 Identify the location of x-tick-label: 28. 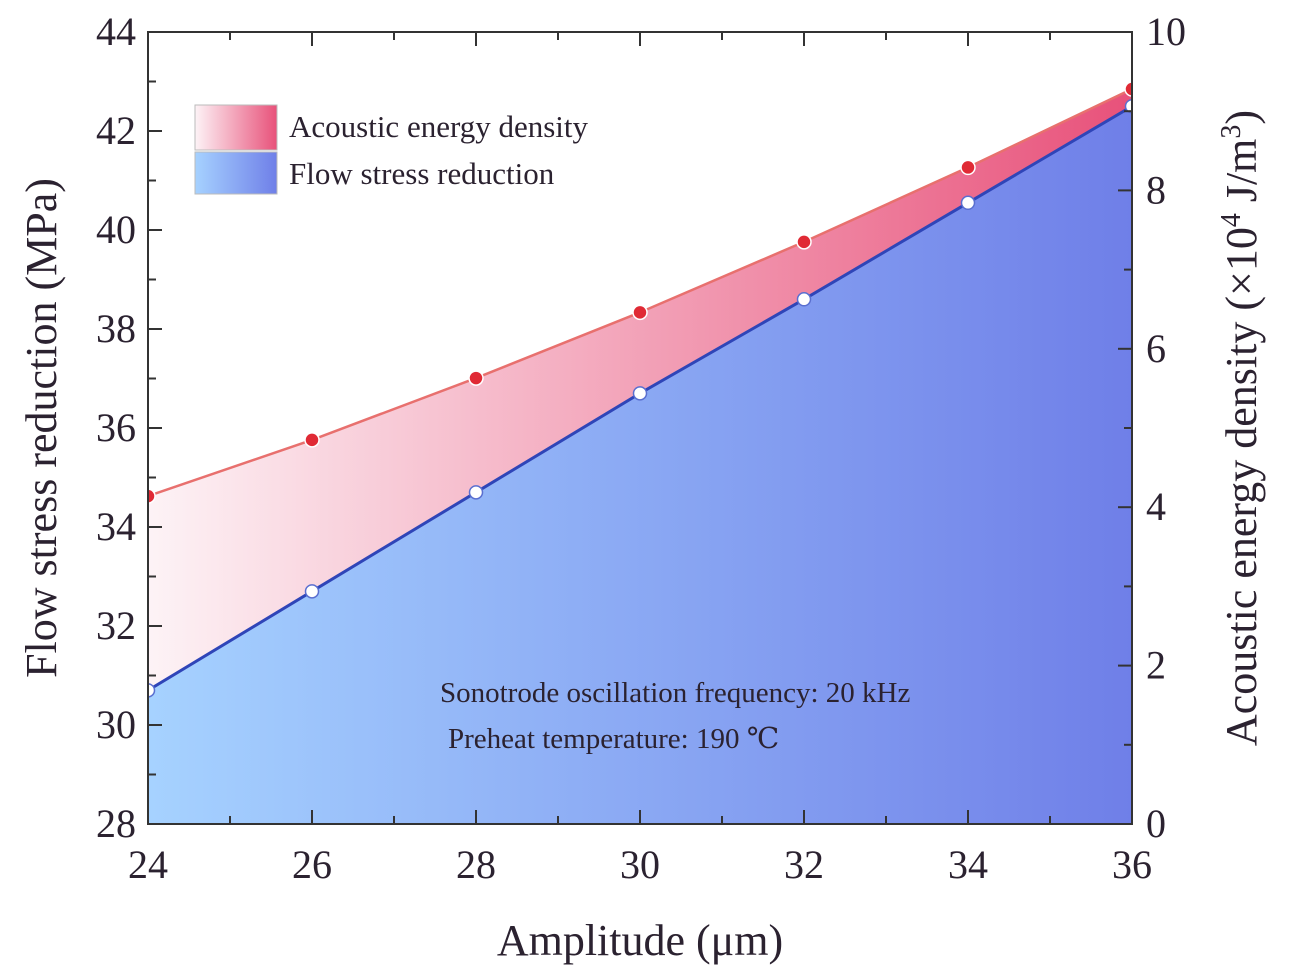
(476, 864).